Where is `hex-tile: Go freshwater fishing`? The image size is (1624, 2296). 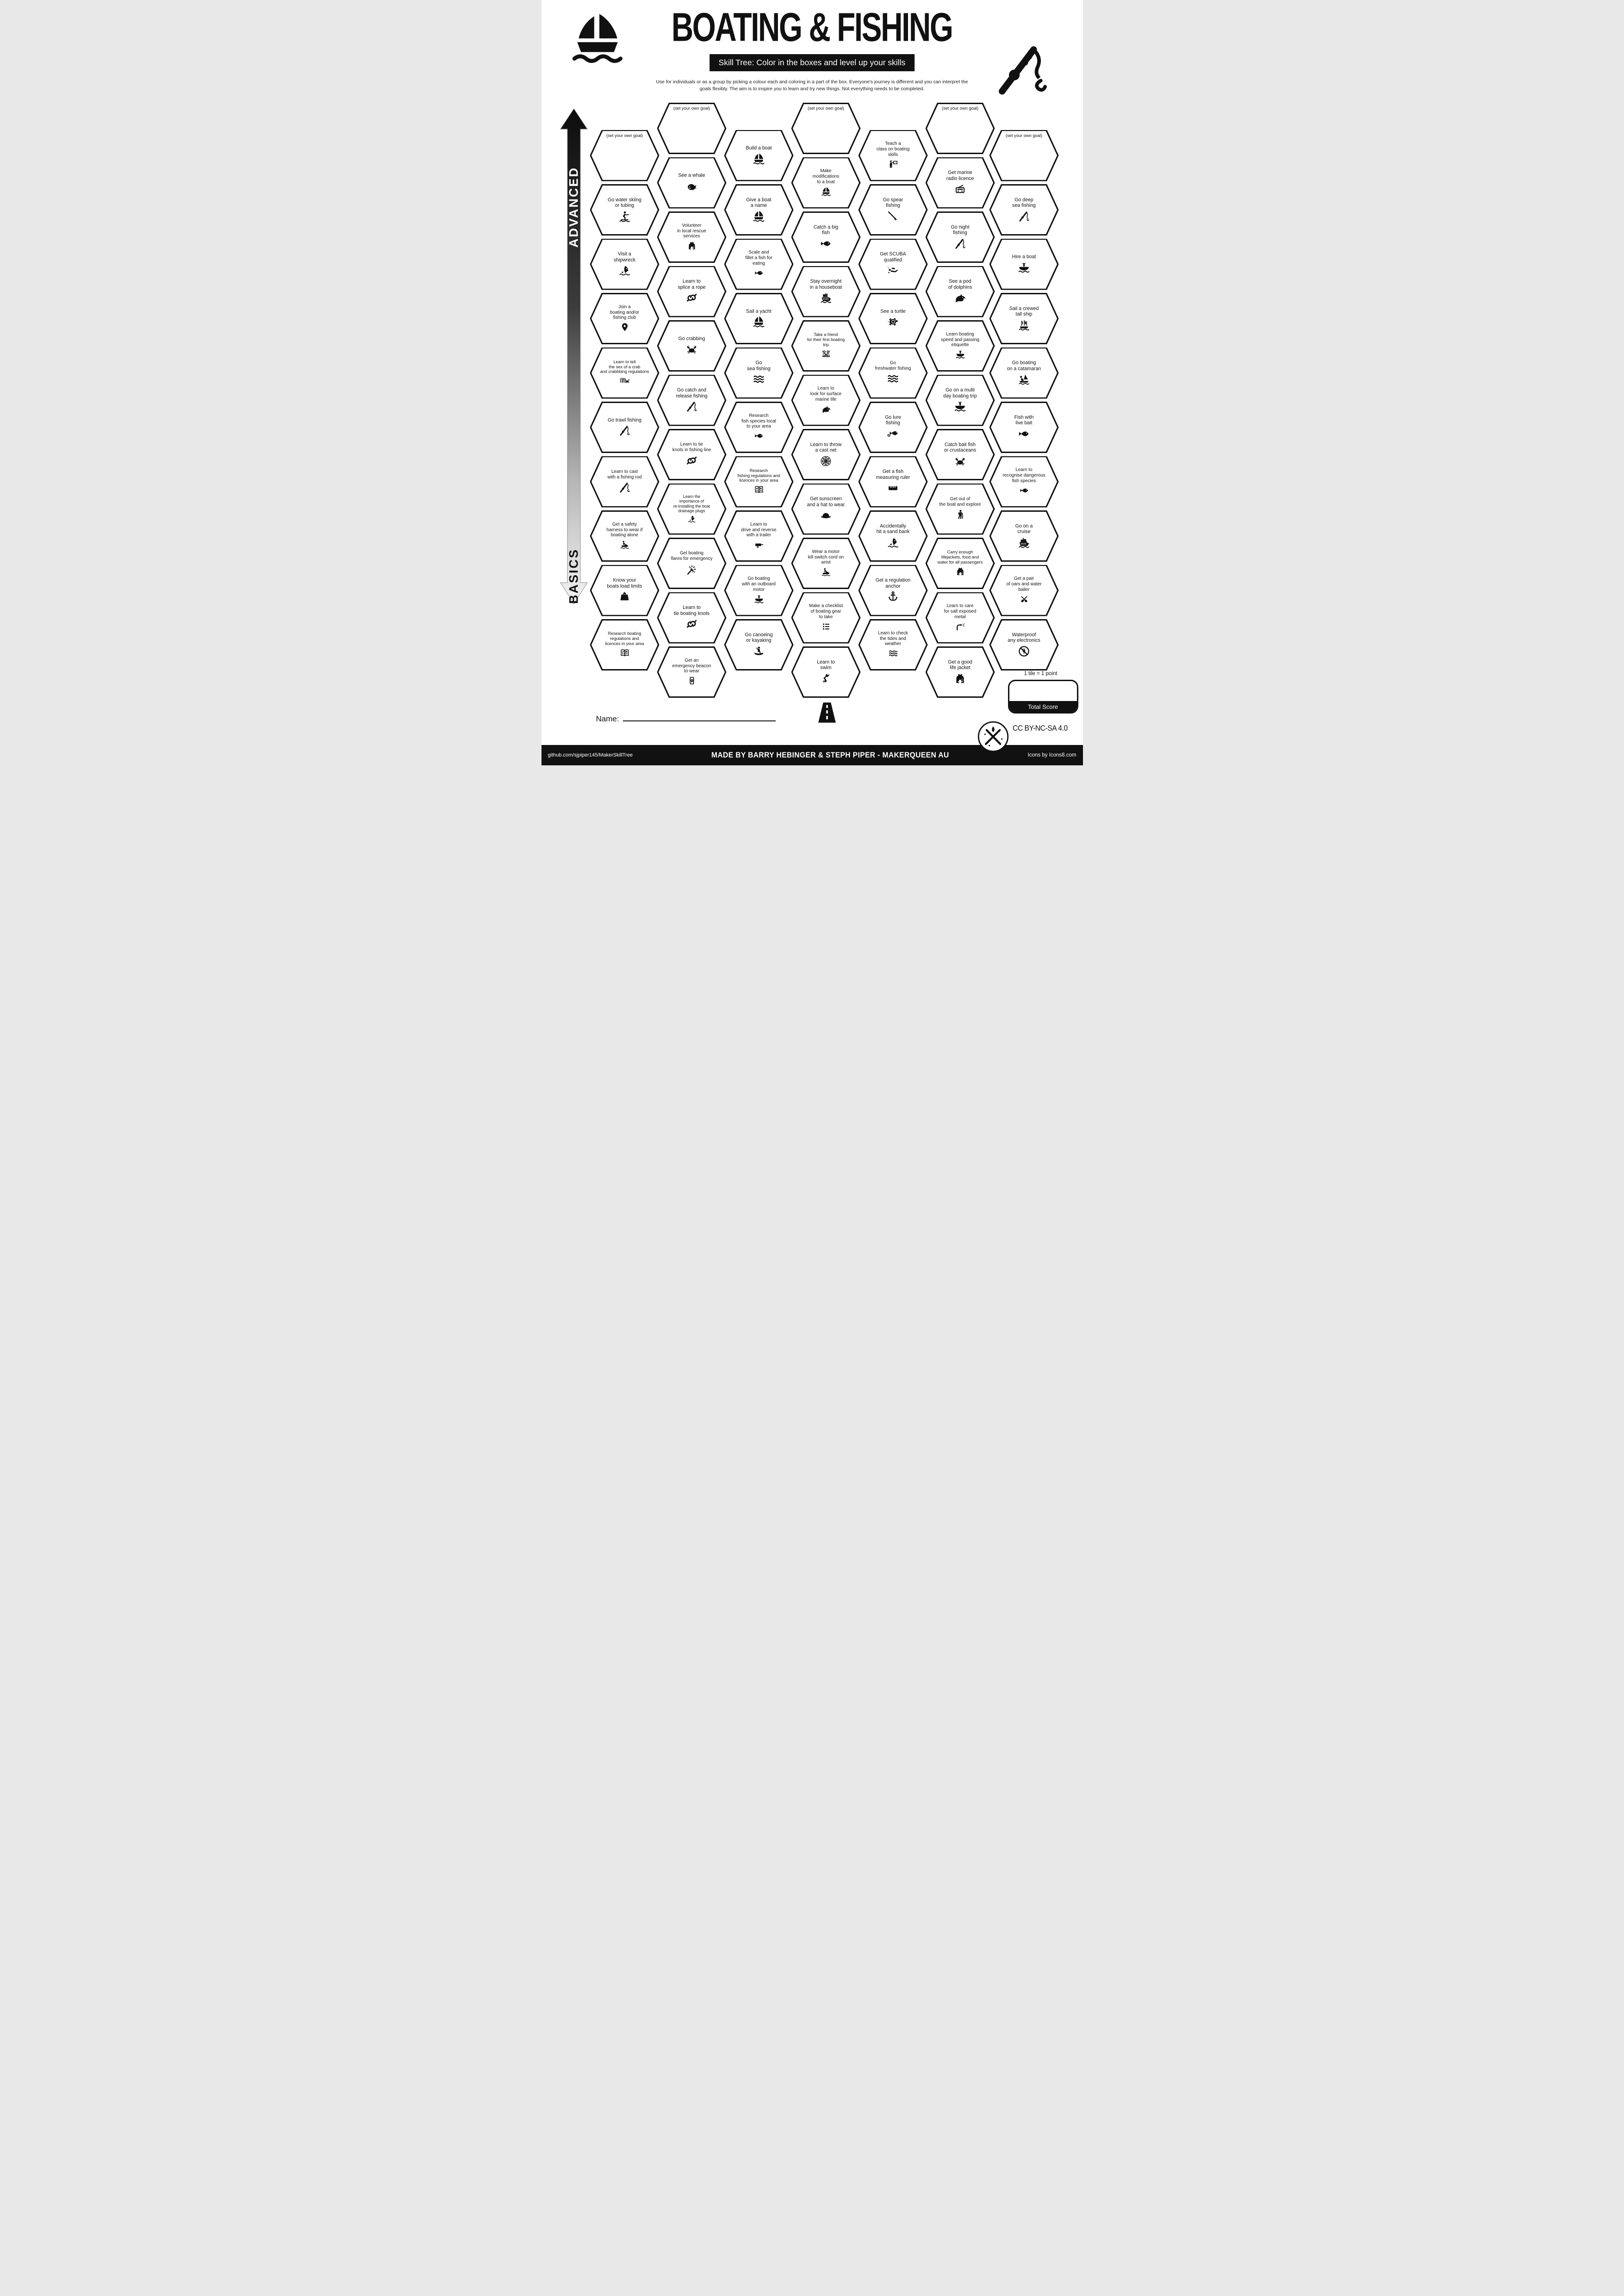
hex-tile: Go freshwater fishing is located at coordinates (893, 373).